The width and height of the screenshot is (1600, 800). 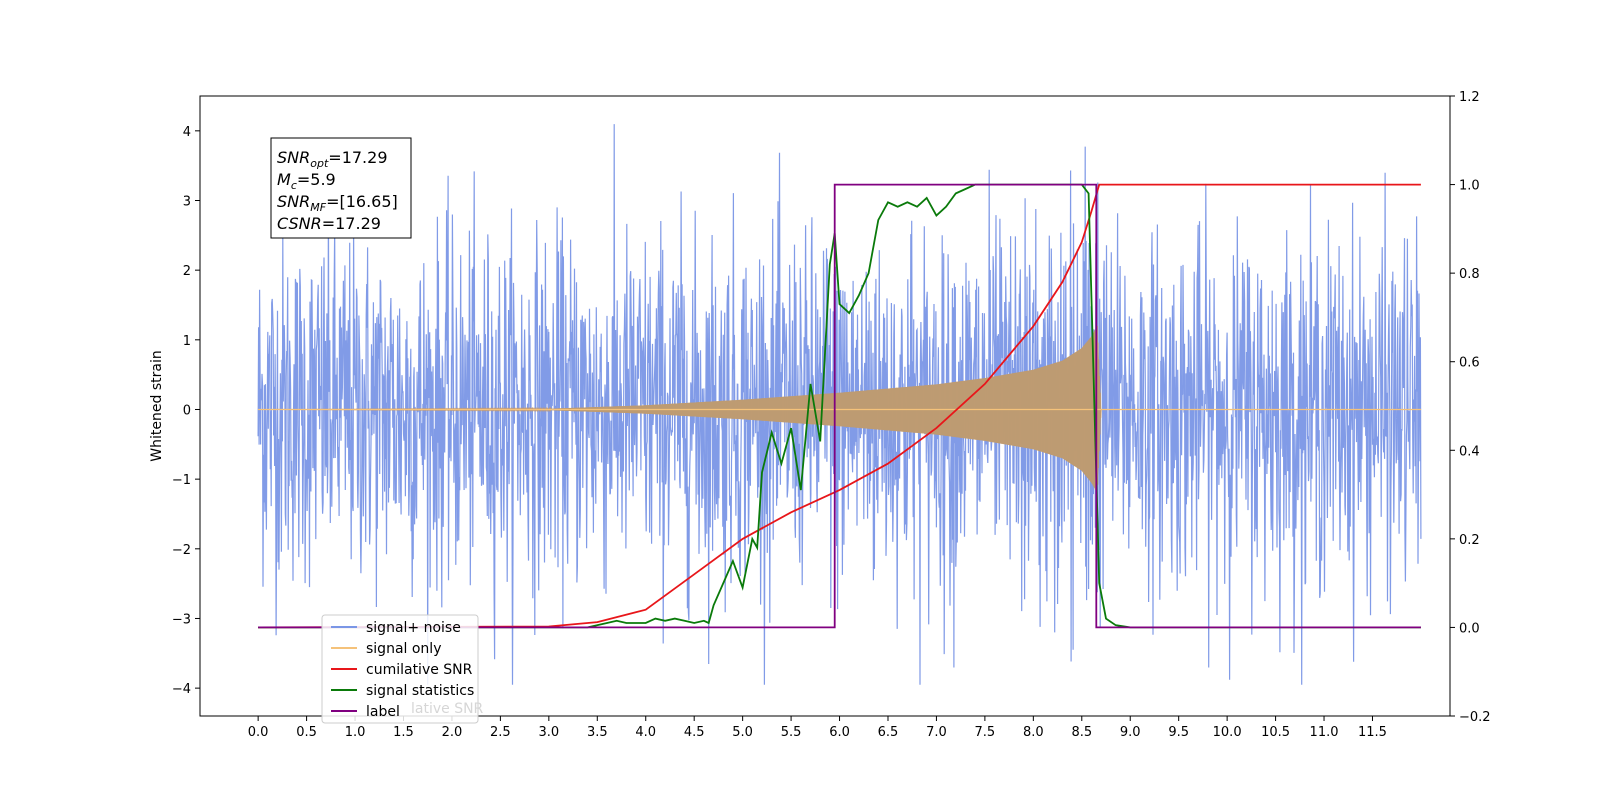 I want to click on y2-tick-label: 0.8, so click(x=1469, y=274).